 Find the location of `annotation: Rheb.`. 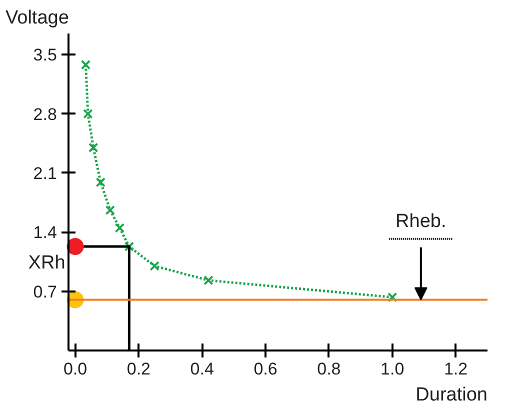

annotation: Rheb. is located at coordinates (421, 221).